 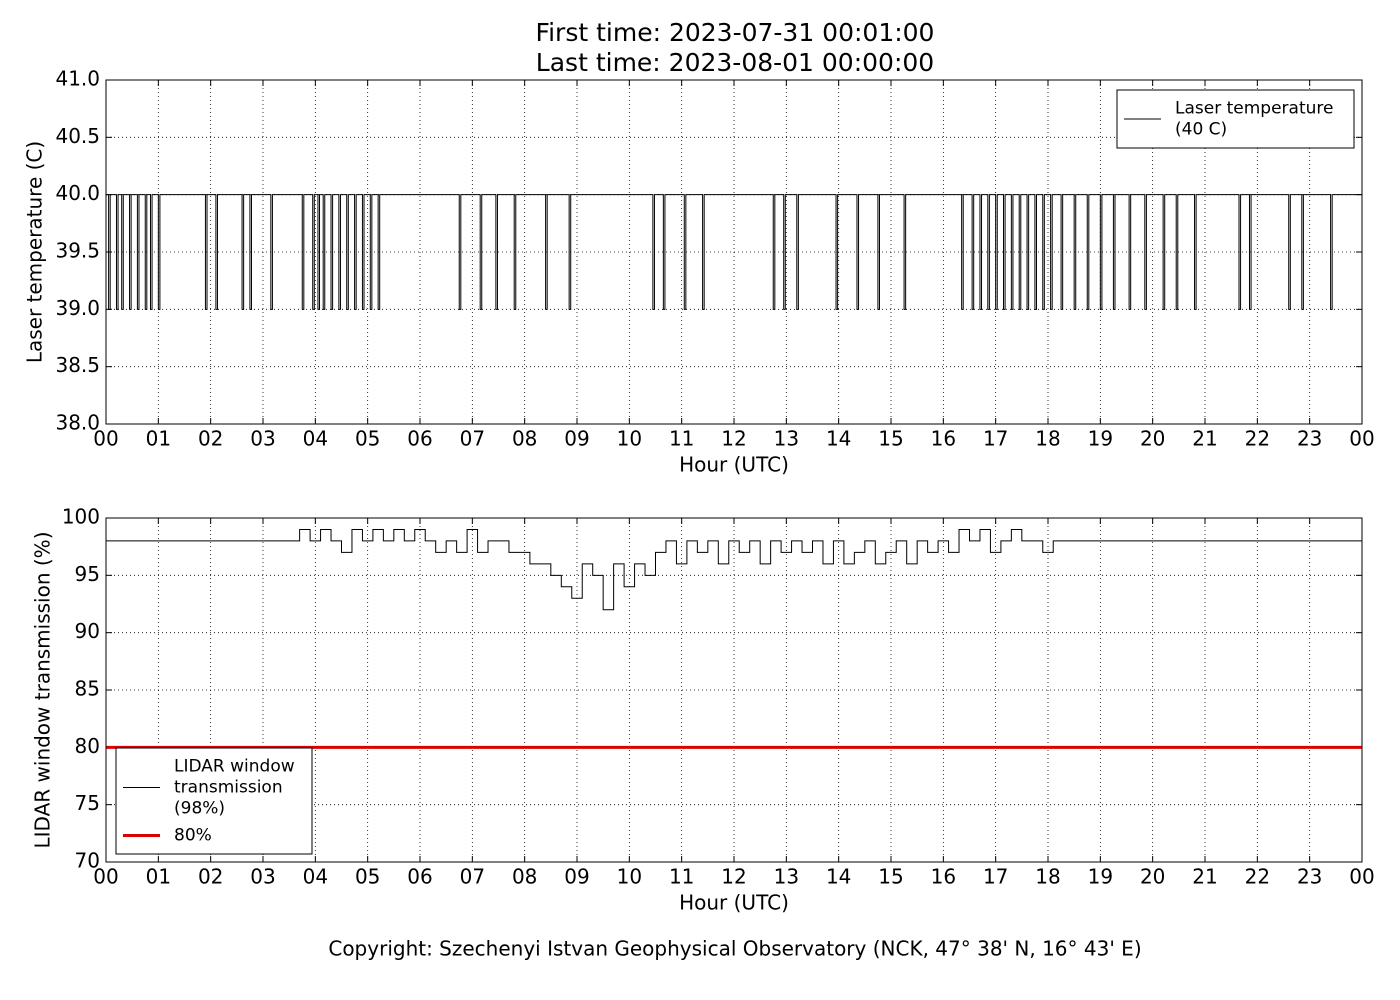 I want to click on legend-label: transmission, so click(x=228, y=788).